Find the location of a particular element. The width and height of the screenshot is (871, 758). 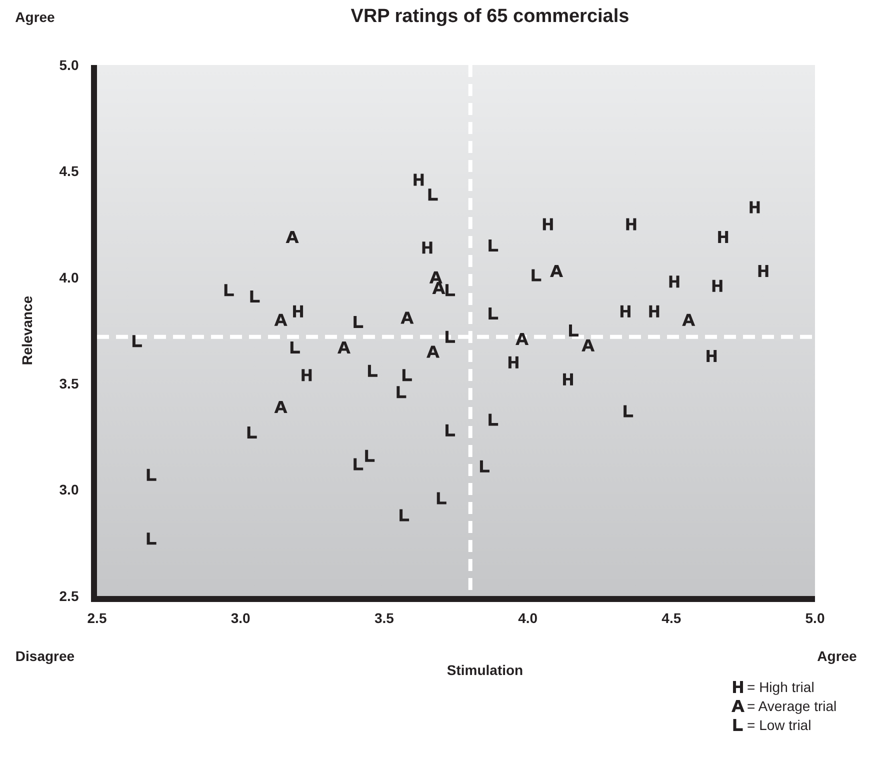

y-axis-title: Relevance is located at coordinates (27, 331).